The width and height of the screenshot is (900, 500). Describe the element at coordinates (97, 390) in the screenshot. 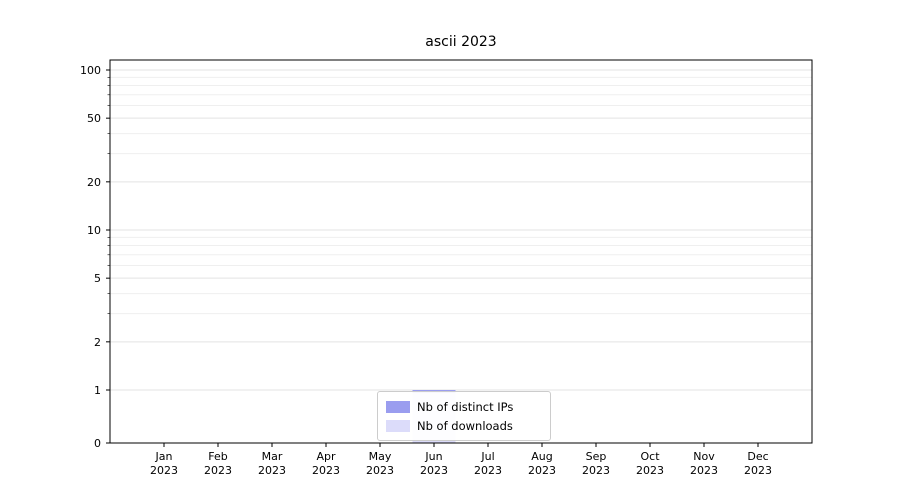

I see `svg-text: 1` at that location.